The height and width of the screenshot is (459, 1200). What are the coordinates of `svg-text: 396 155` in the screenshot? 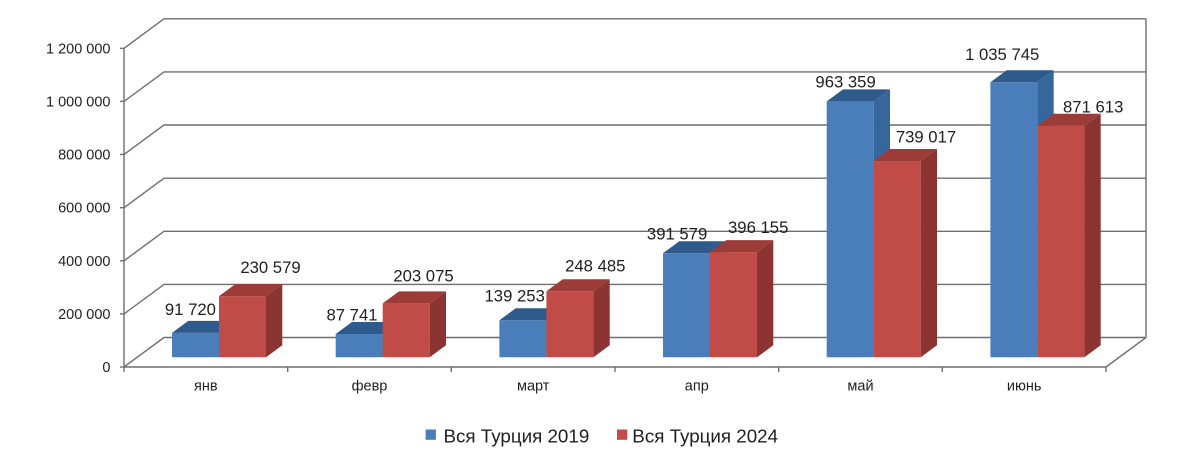 It's located at (758, 227).